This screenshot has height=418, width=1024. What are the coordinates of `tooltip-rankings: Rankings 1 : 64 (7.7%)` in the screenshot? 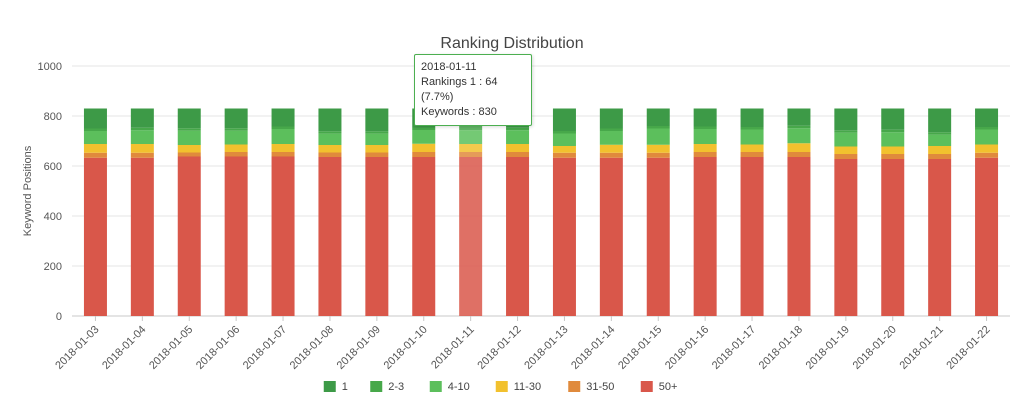 It's located at (459, 89).